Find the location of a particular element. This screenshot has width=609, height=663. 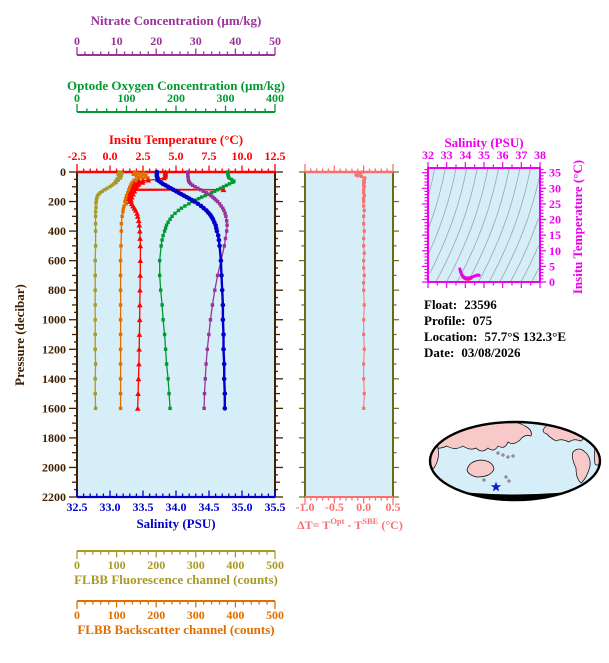

tick-label: 7.5 is located at coordinates (209, 156).